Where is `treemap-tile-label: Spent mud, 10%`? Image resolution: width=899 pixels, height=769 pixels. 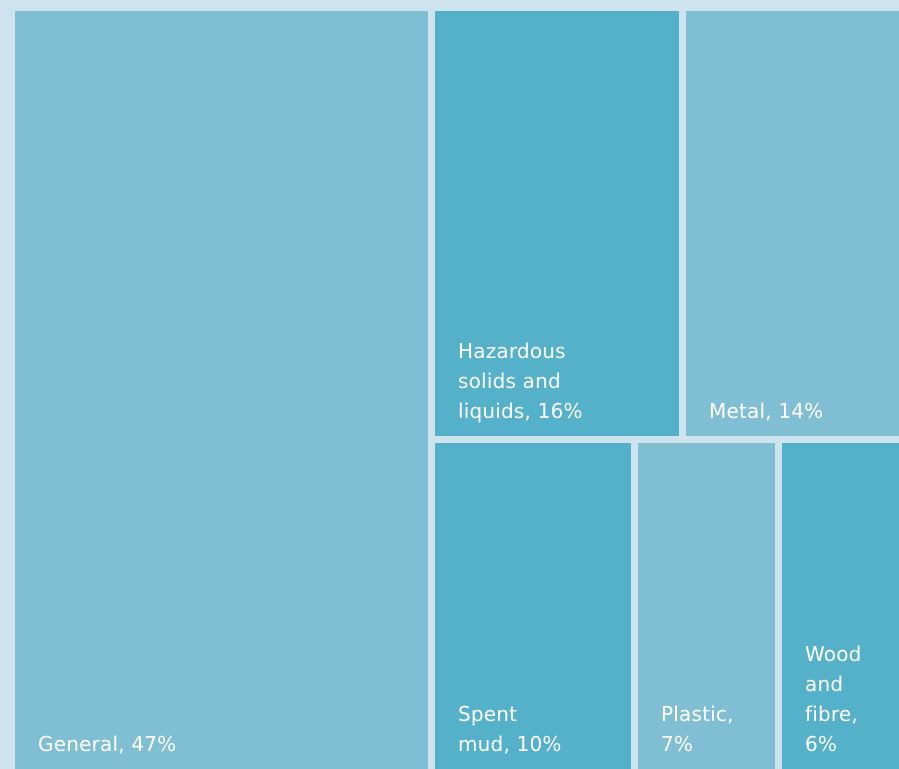 treemap-tile-label: Spent mud, 10% is located at coordinates (510, 729).